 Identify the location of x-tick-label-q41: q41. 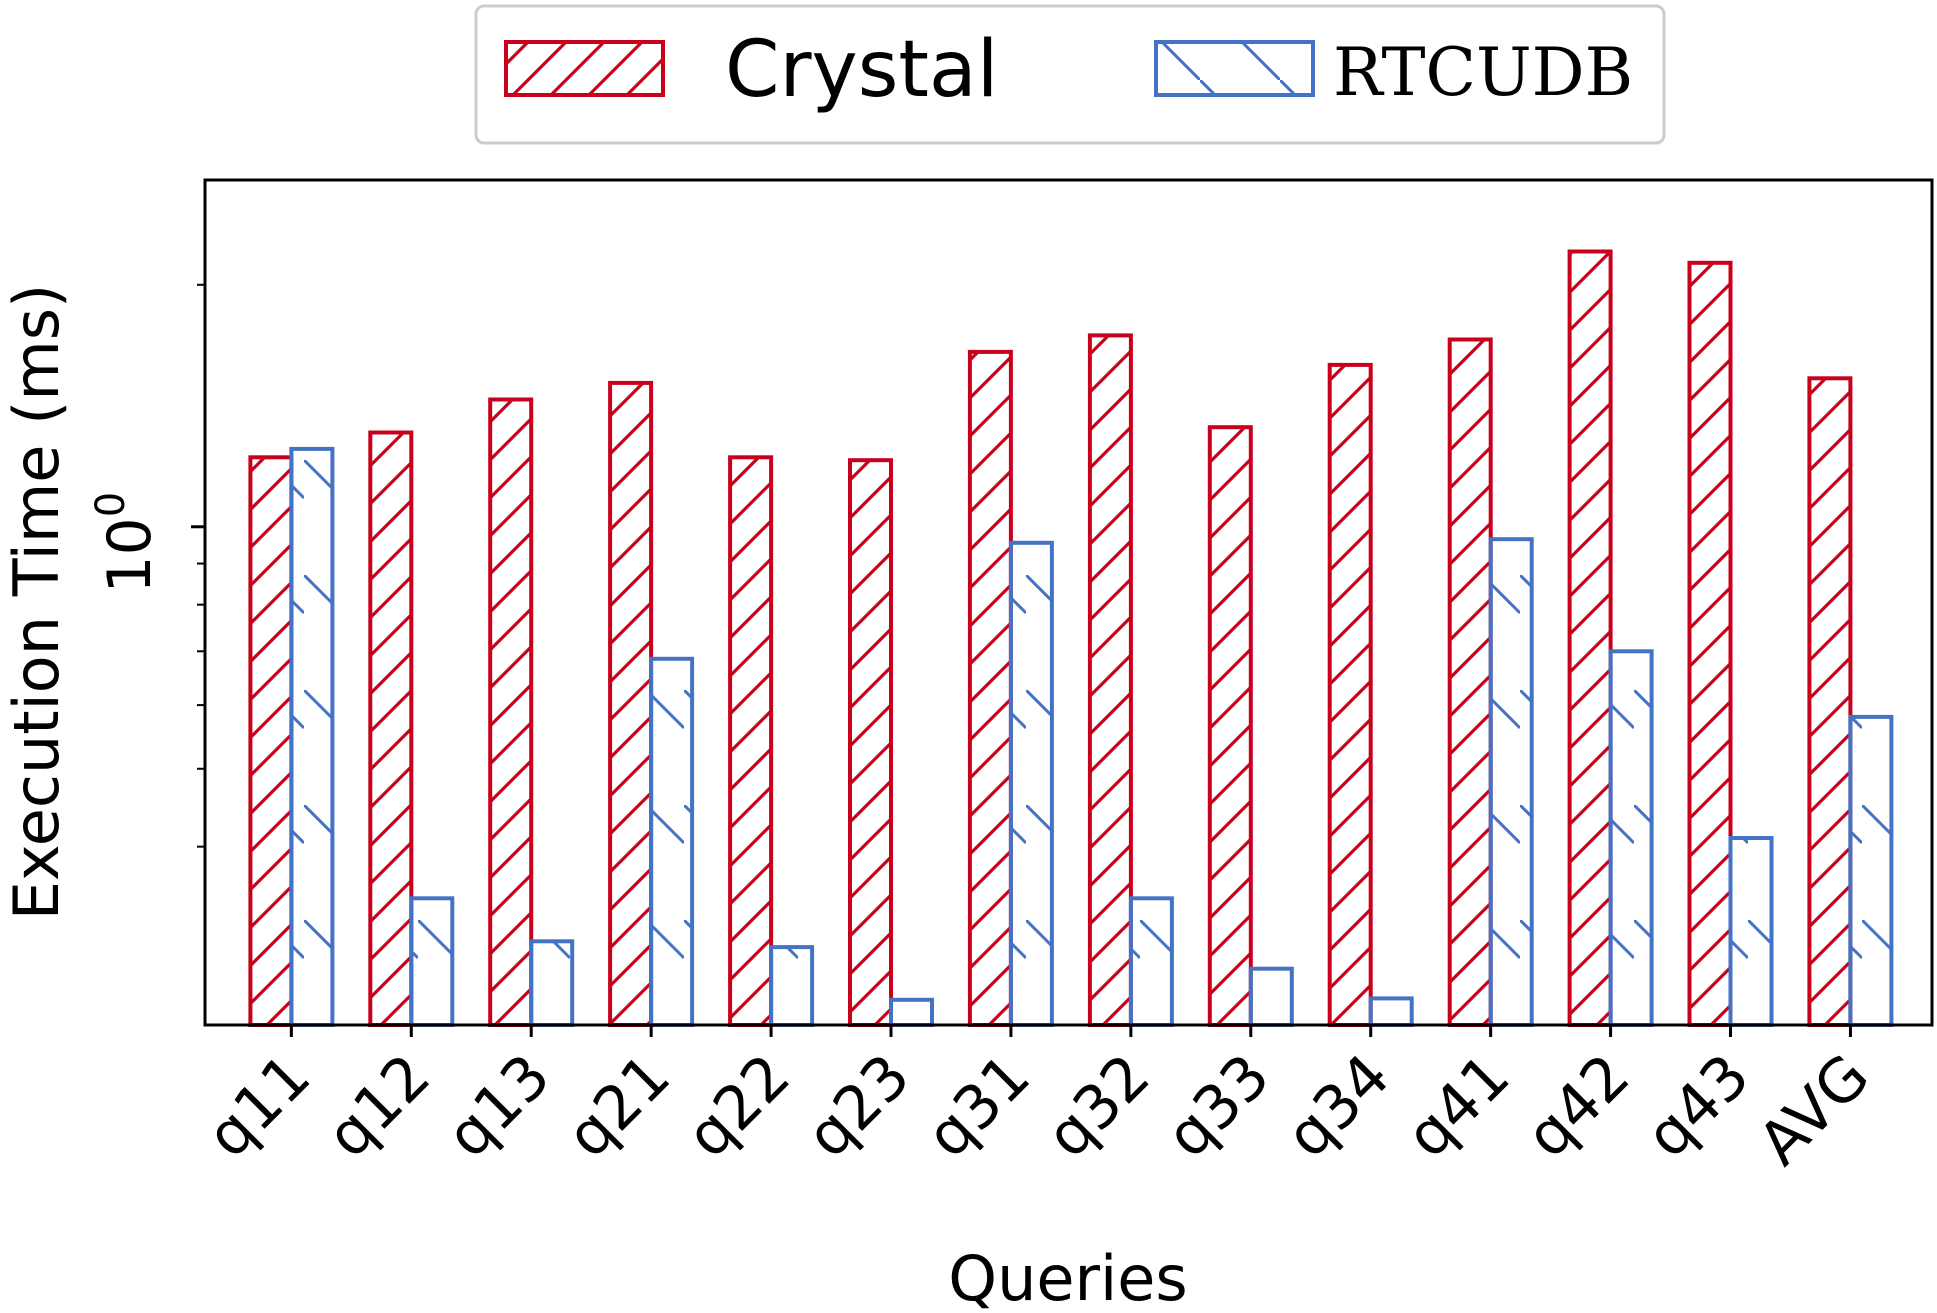
(1458, 1106).